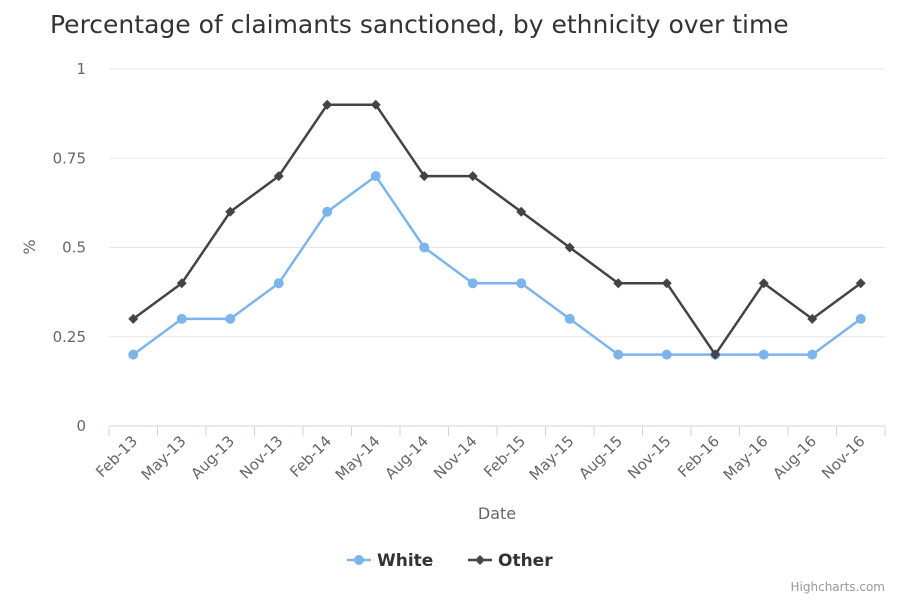  Describe the element at coordinates (164, 458) in the screenshot. I see `x-tick-label: May-13` at that location.